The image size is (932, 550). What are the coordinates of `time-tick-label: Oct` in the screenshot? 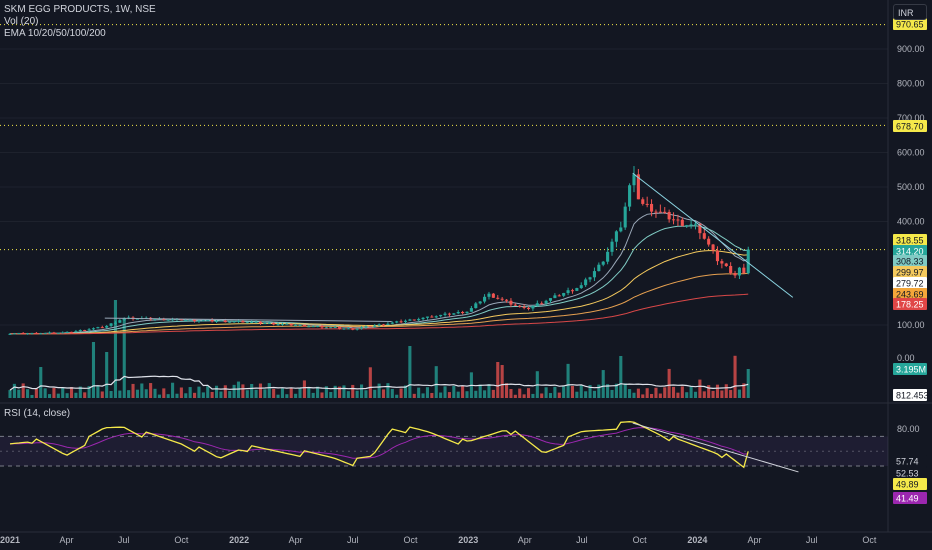 It's located at (410, 540).